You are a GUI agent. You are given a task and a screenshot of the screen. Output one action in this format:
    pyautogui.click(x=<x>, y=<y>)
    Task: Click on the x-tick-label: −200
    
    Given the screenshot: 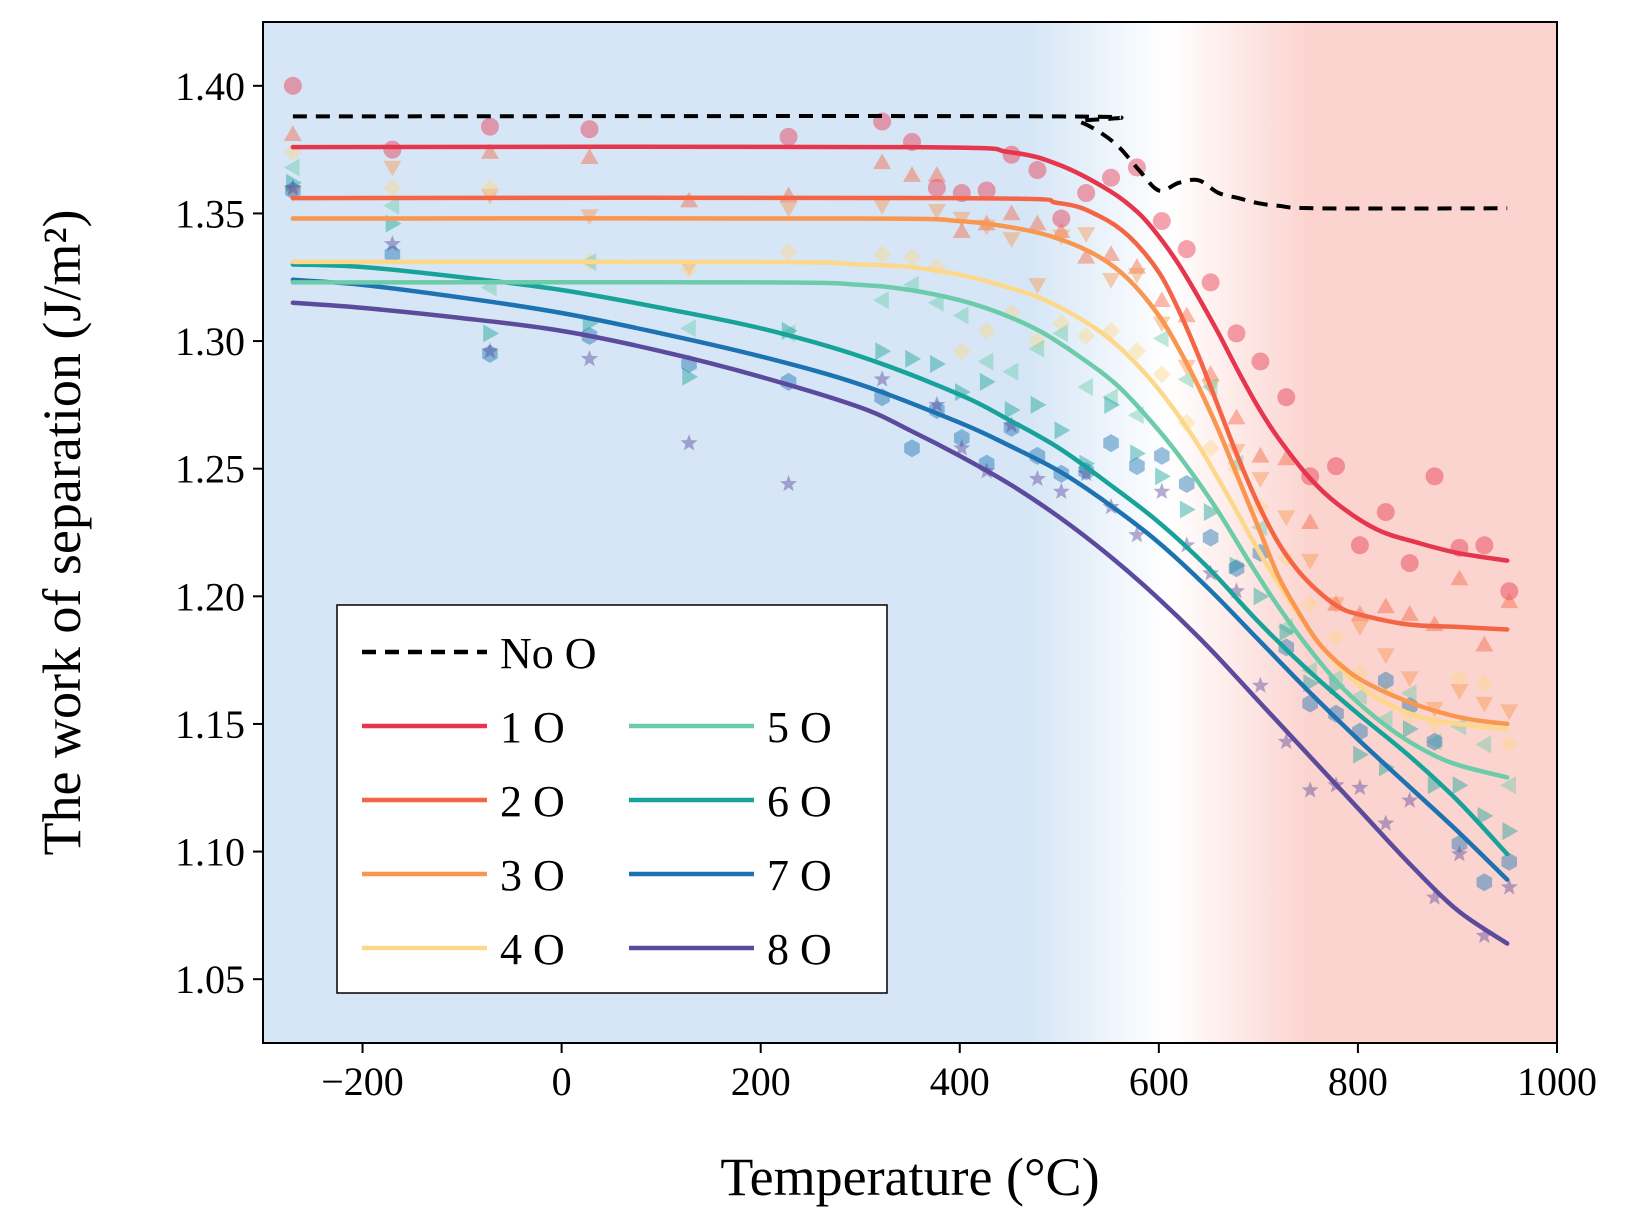 What is the action you would take?
    pyautogui.click(x=362, y=1081)
    